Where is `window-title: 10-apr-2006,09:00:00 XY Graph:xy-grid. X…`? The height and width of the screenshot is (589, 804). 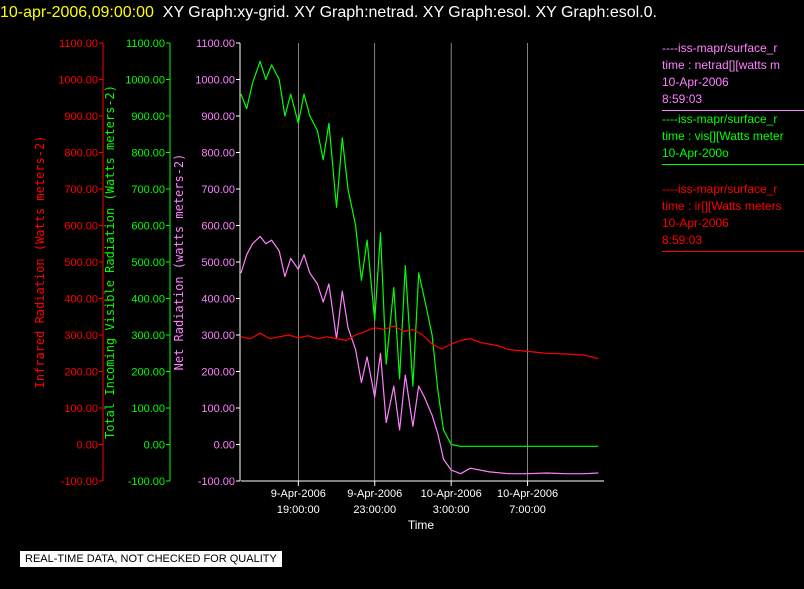 window-title: 10-apr-2006,09:00:00 XY Graph:xy-grid. X… is located at coordinates (328, 13).